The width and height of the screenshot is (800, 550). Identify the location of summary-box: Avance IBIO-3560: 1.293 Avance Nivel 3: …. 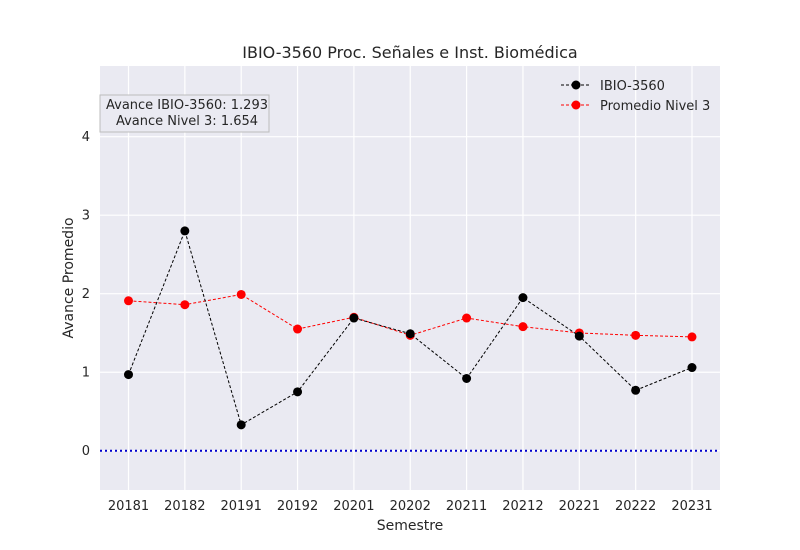
(184, 113).